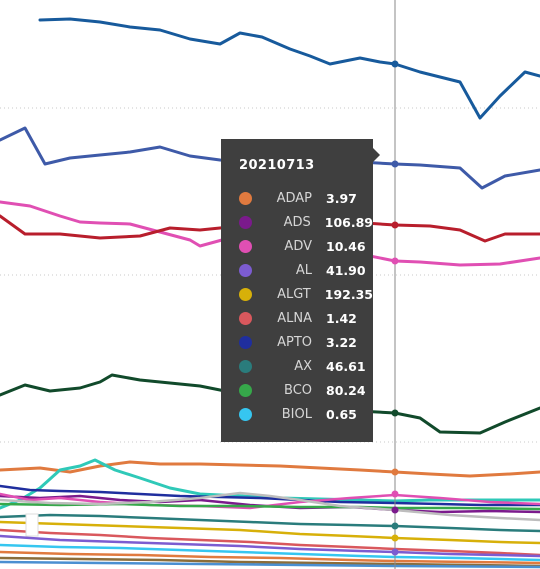  What do you see at coordinates (346, 366) in the screenshot?
I see `tooltip-series-value: 46.61` at bounding box center [346, 366].